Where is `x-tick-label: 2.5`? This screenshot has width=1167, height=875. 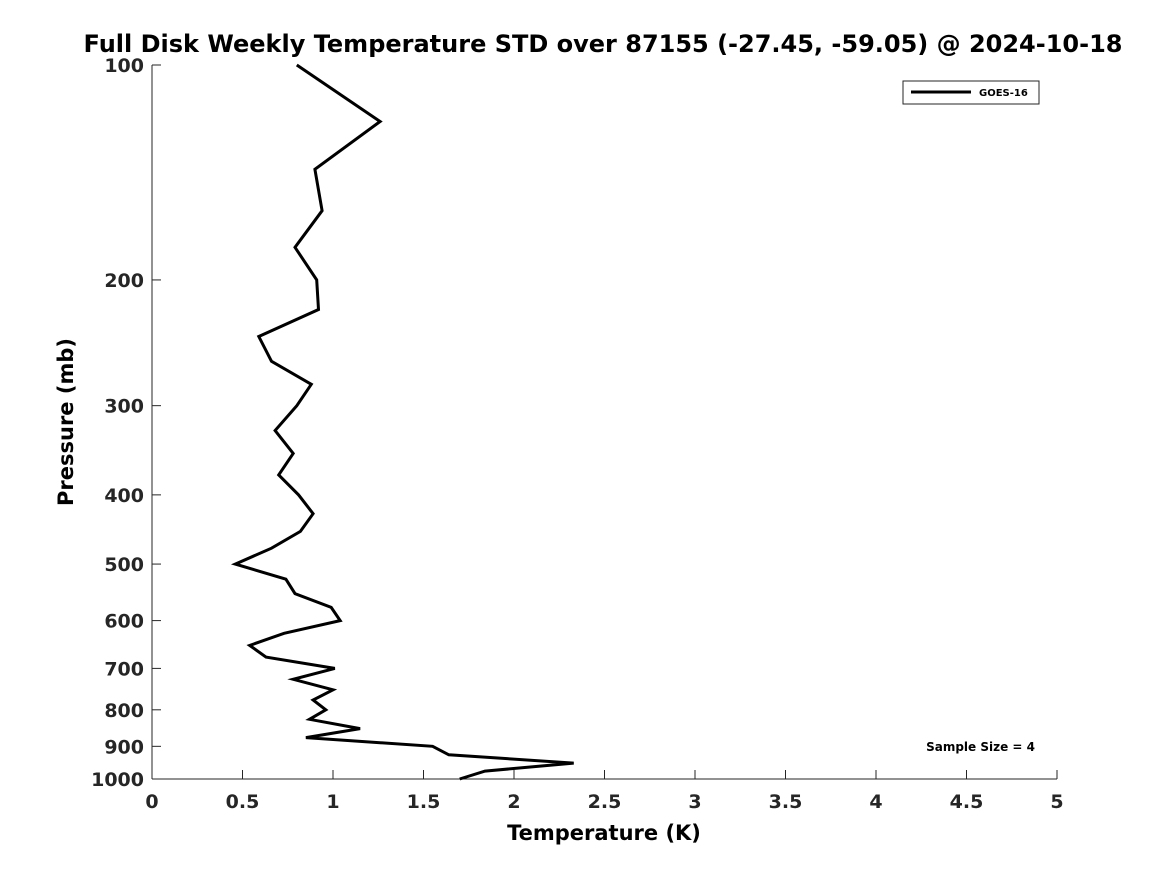 x-tick-label: 2.5 is located at coordinates (605, 802).